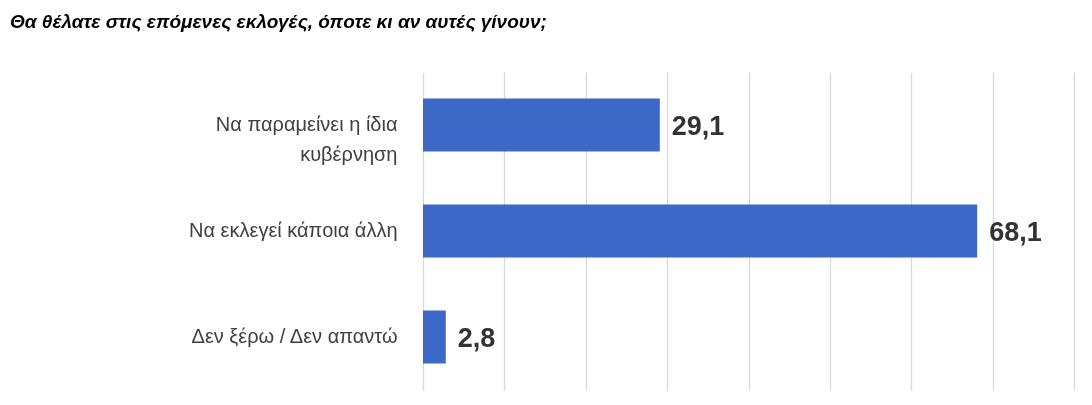 Image resolution: width=1092 pixels, height=405 pixels. I want to click on data-label: 29,1, so click(698, 126).